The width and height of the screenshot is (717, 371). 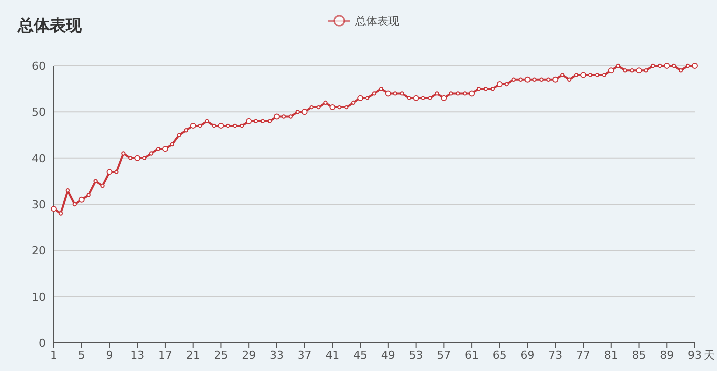 What do you see at coordinates (333, 355) in the screenshot?
I see `x-tick-label: 41` at bounding box center [333, 355].